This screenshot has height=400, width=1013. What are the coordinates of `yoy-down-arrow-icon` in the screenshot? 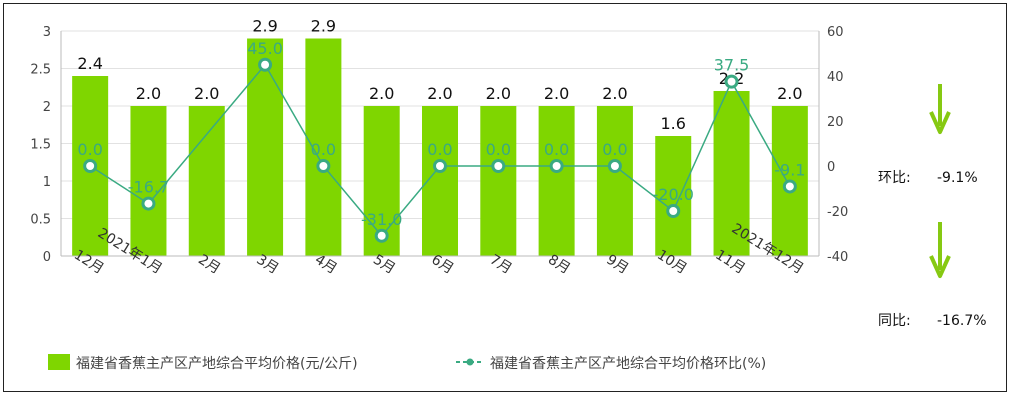 It's located at (940, 250).